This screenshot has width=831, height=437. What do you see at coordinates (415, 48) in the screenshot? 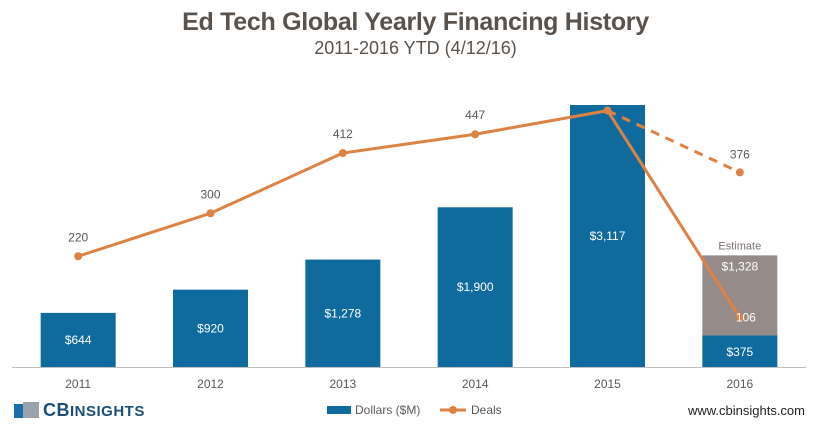
I see `chart-subtitle: 2011-2016 YTD (4/12/16)` at bounding box center [415, 48].